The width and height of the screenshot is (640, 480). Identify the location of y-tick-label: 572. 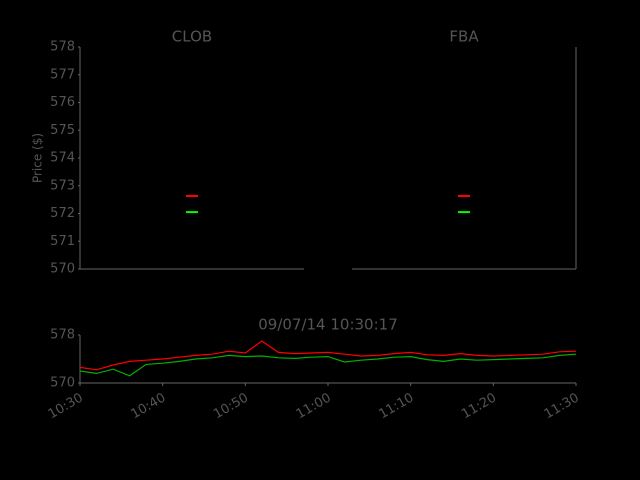
(62, 213).